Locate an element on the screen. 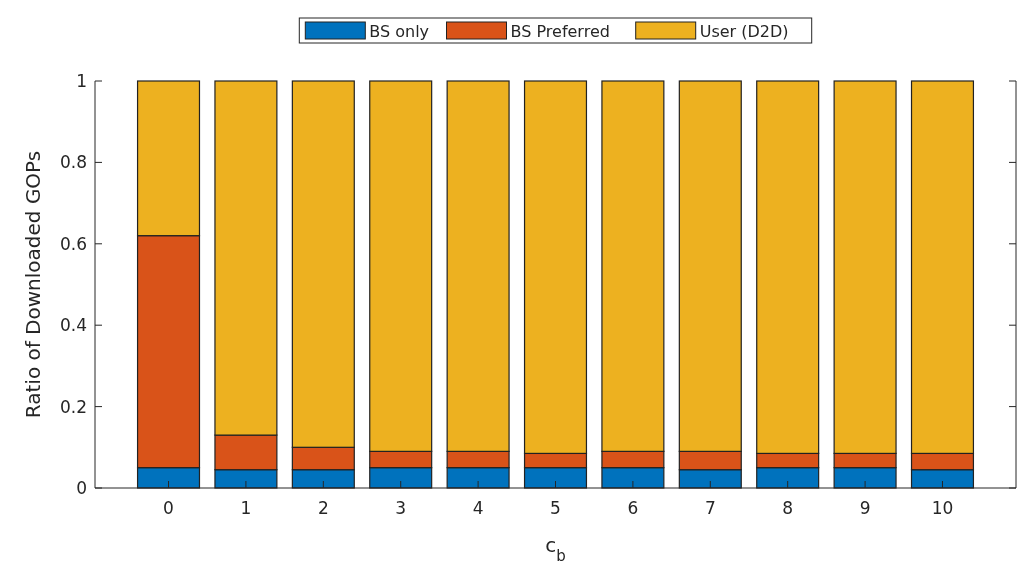  x-tick-label: 10 is located at coordinates (942, 508).